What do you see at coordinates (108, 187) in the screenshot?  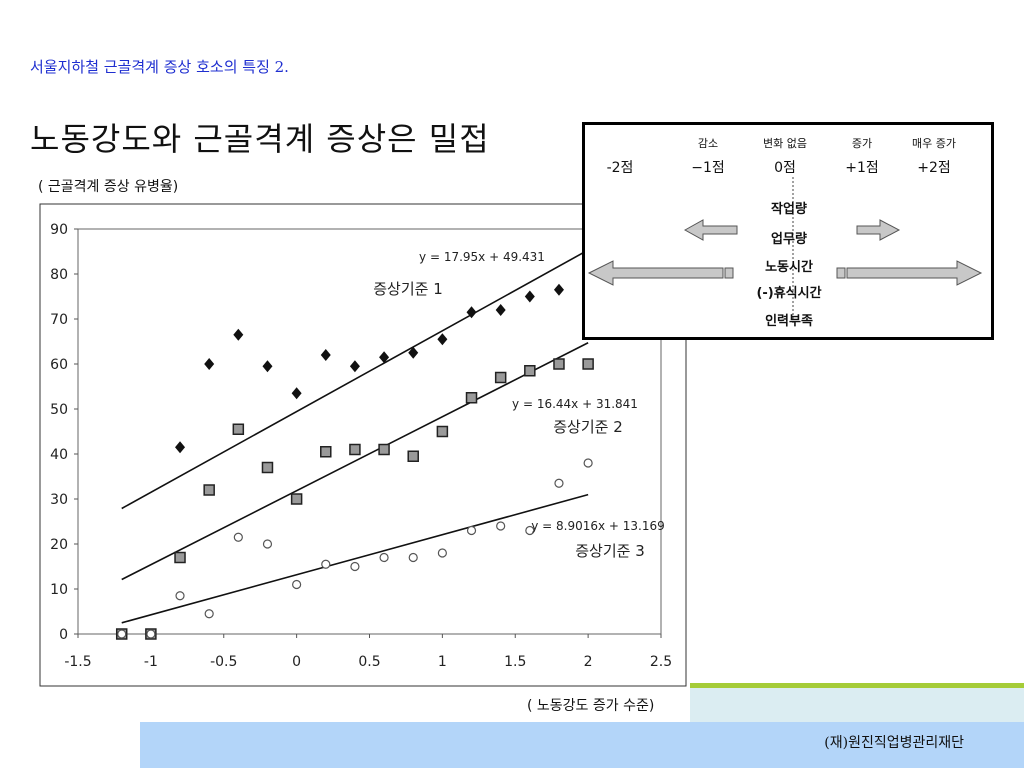 I see `y-axis-caption: ( 근골격계 증상 유병율)` at bounding box center [108, 187].